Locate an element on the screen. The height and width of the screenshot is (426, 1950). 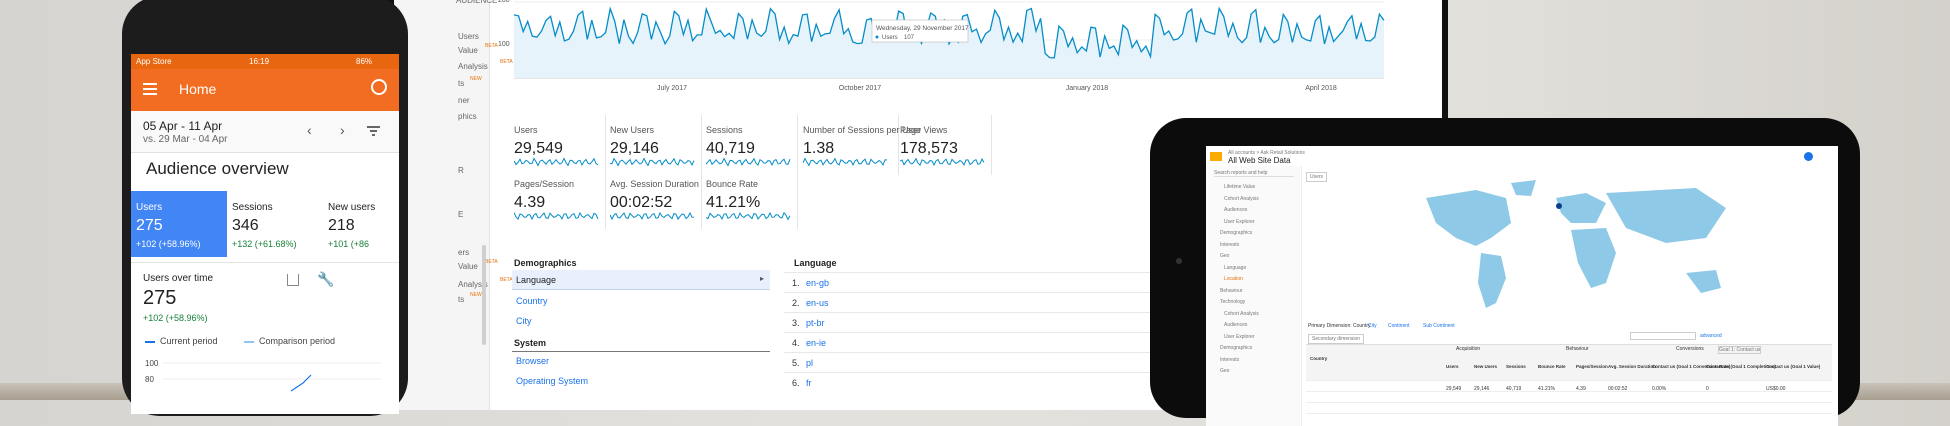
column-header: Avg. Session Duration is located at coordinates (1632, 366).